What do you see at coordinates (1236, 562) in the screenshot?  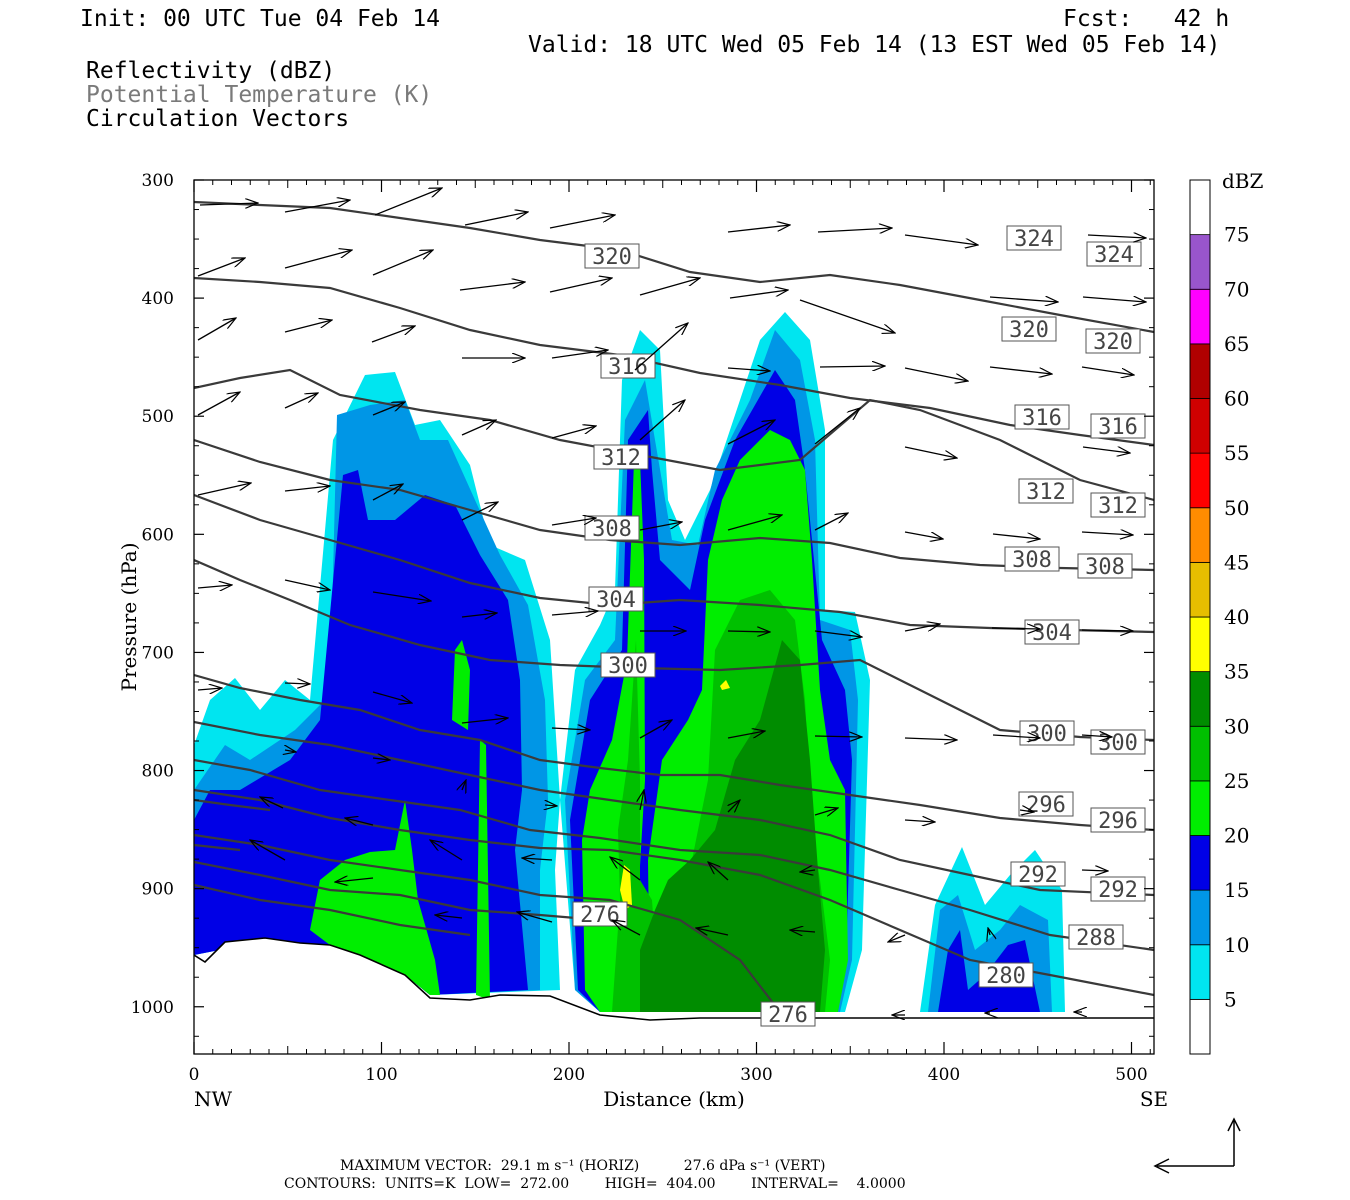 I see `colorbar-level-label: 45` at bounding box center [1236, 562].